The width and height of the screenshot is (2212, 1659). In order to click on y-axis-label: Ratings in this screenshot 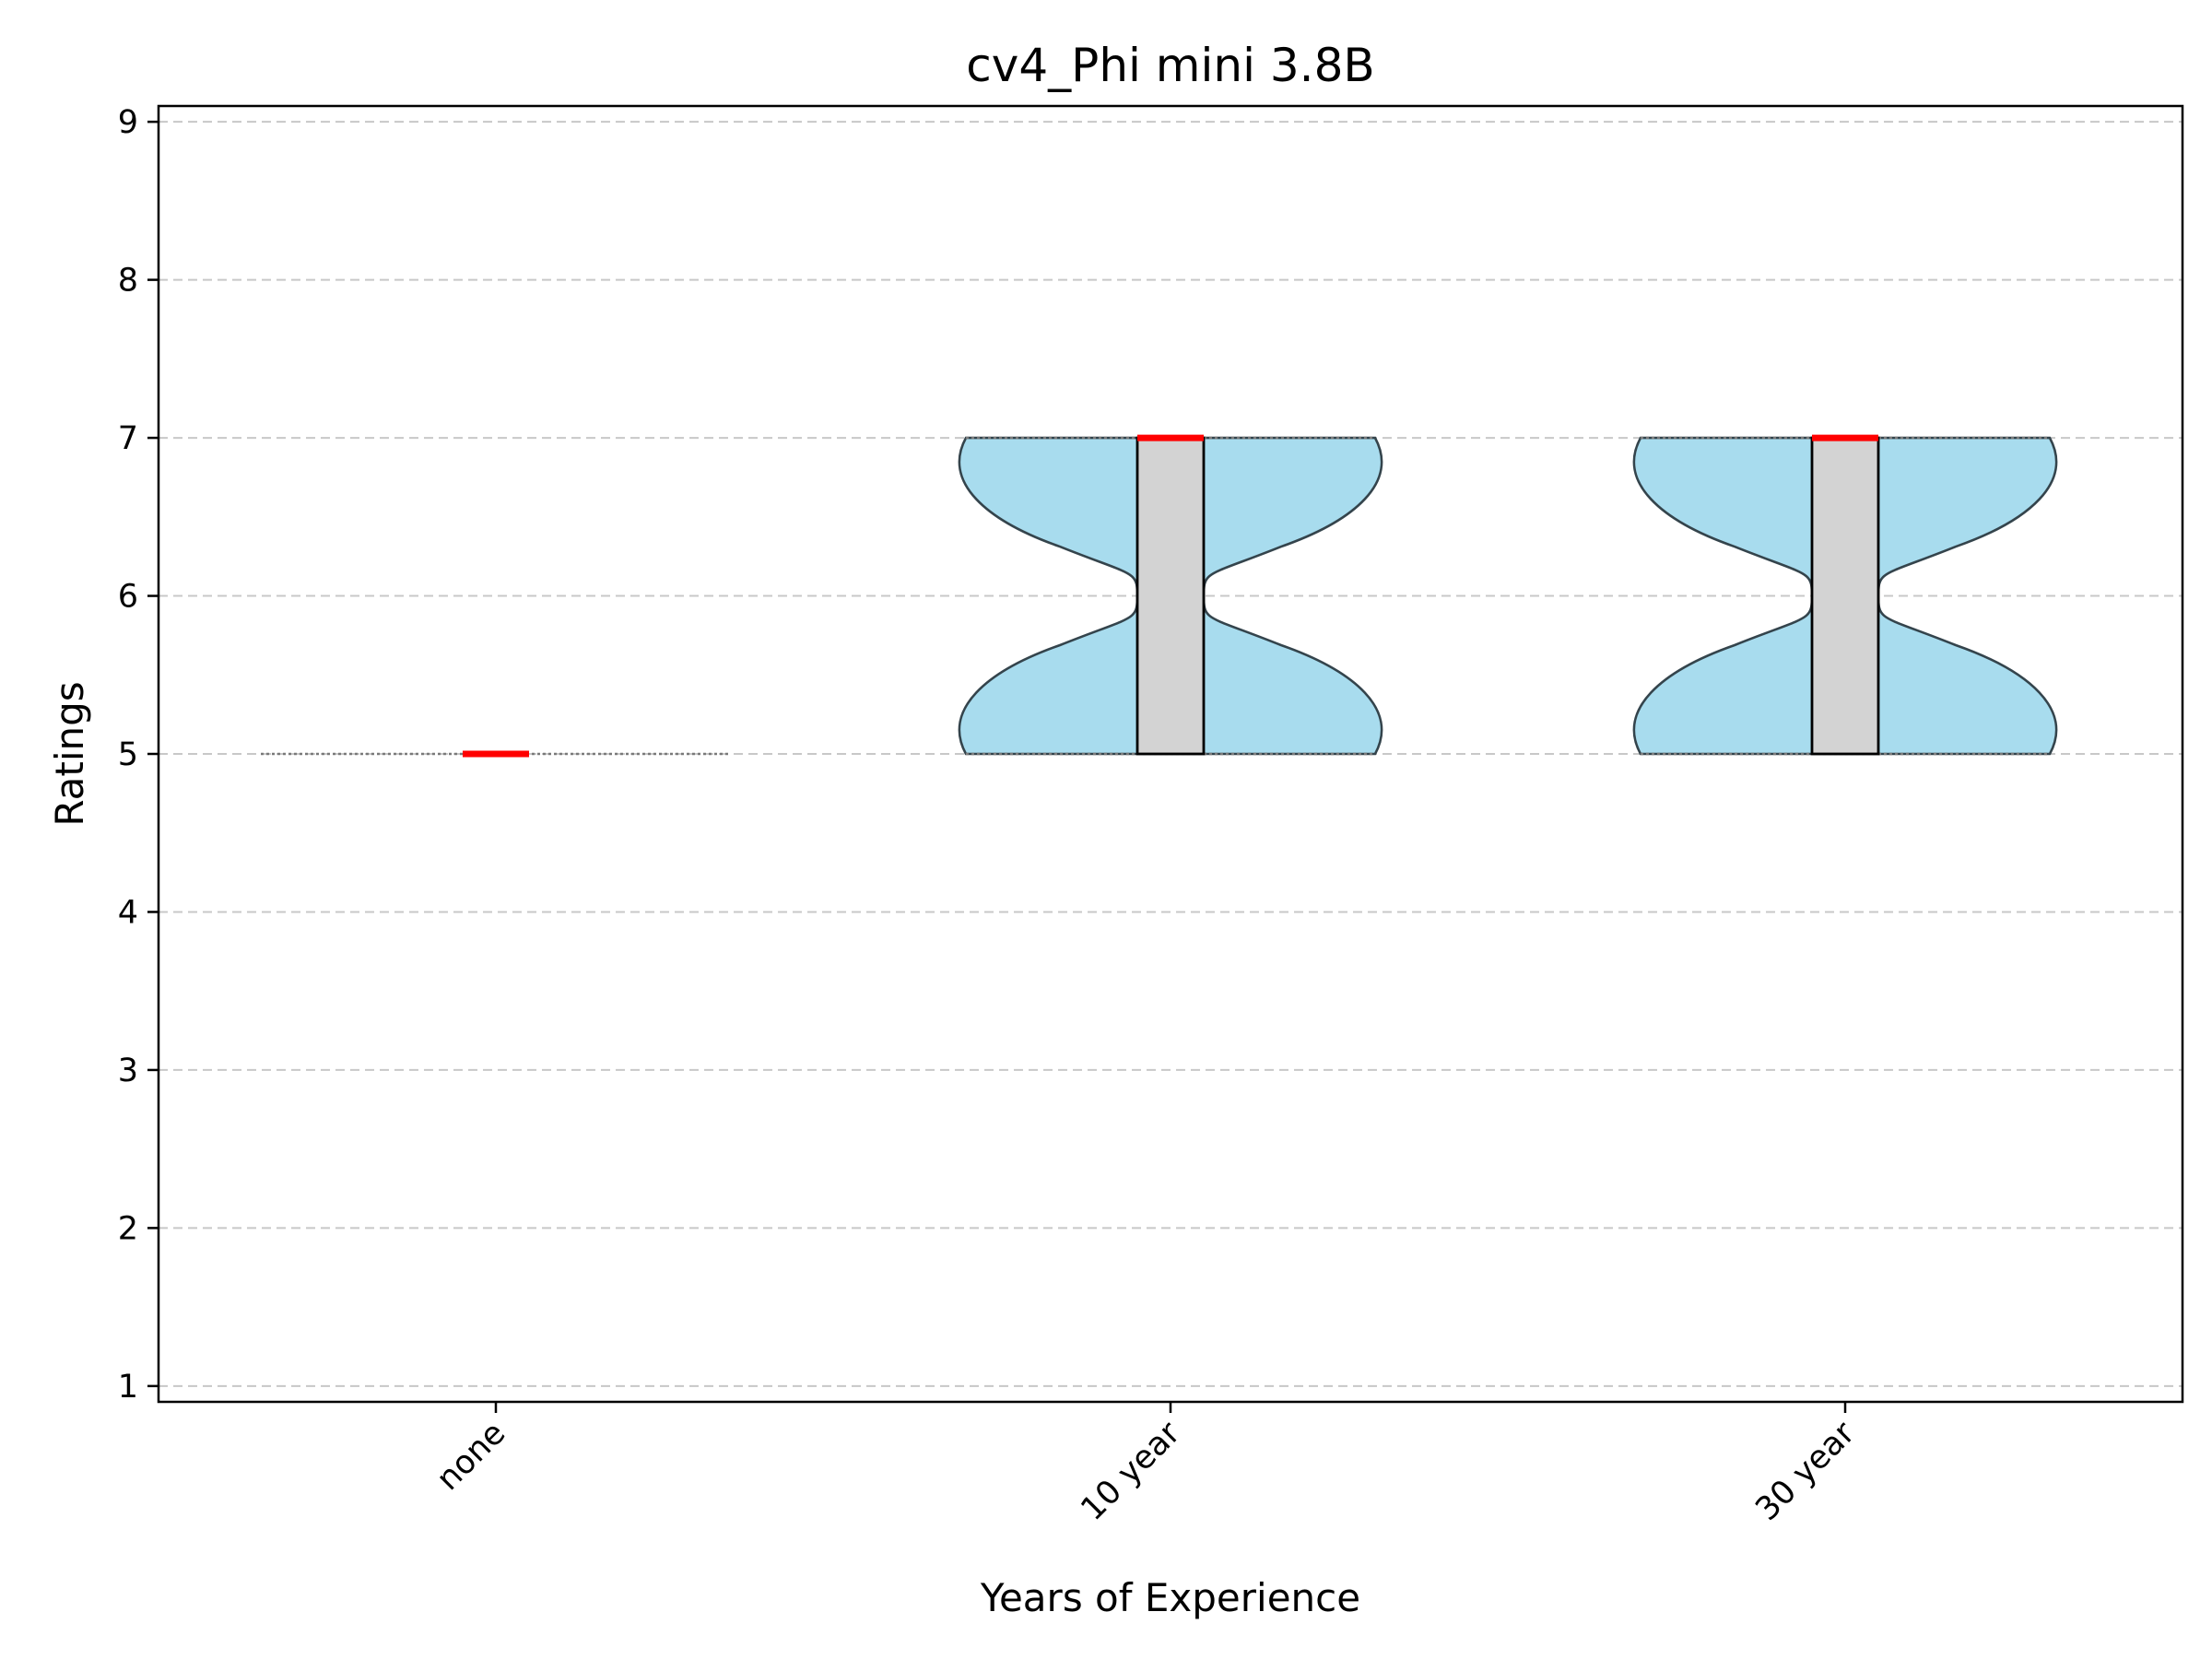, I will do `click(69, 753)`.